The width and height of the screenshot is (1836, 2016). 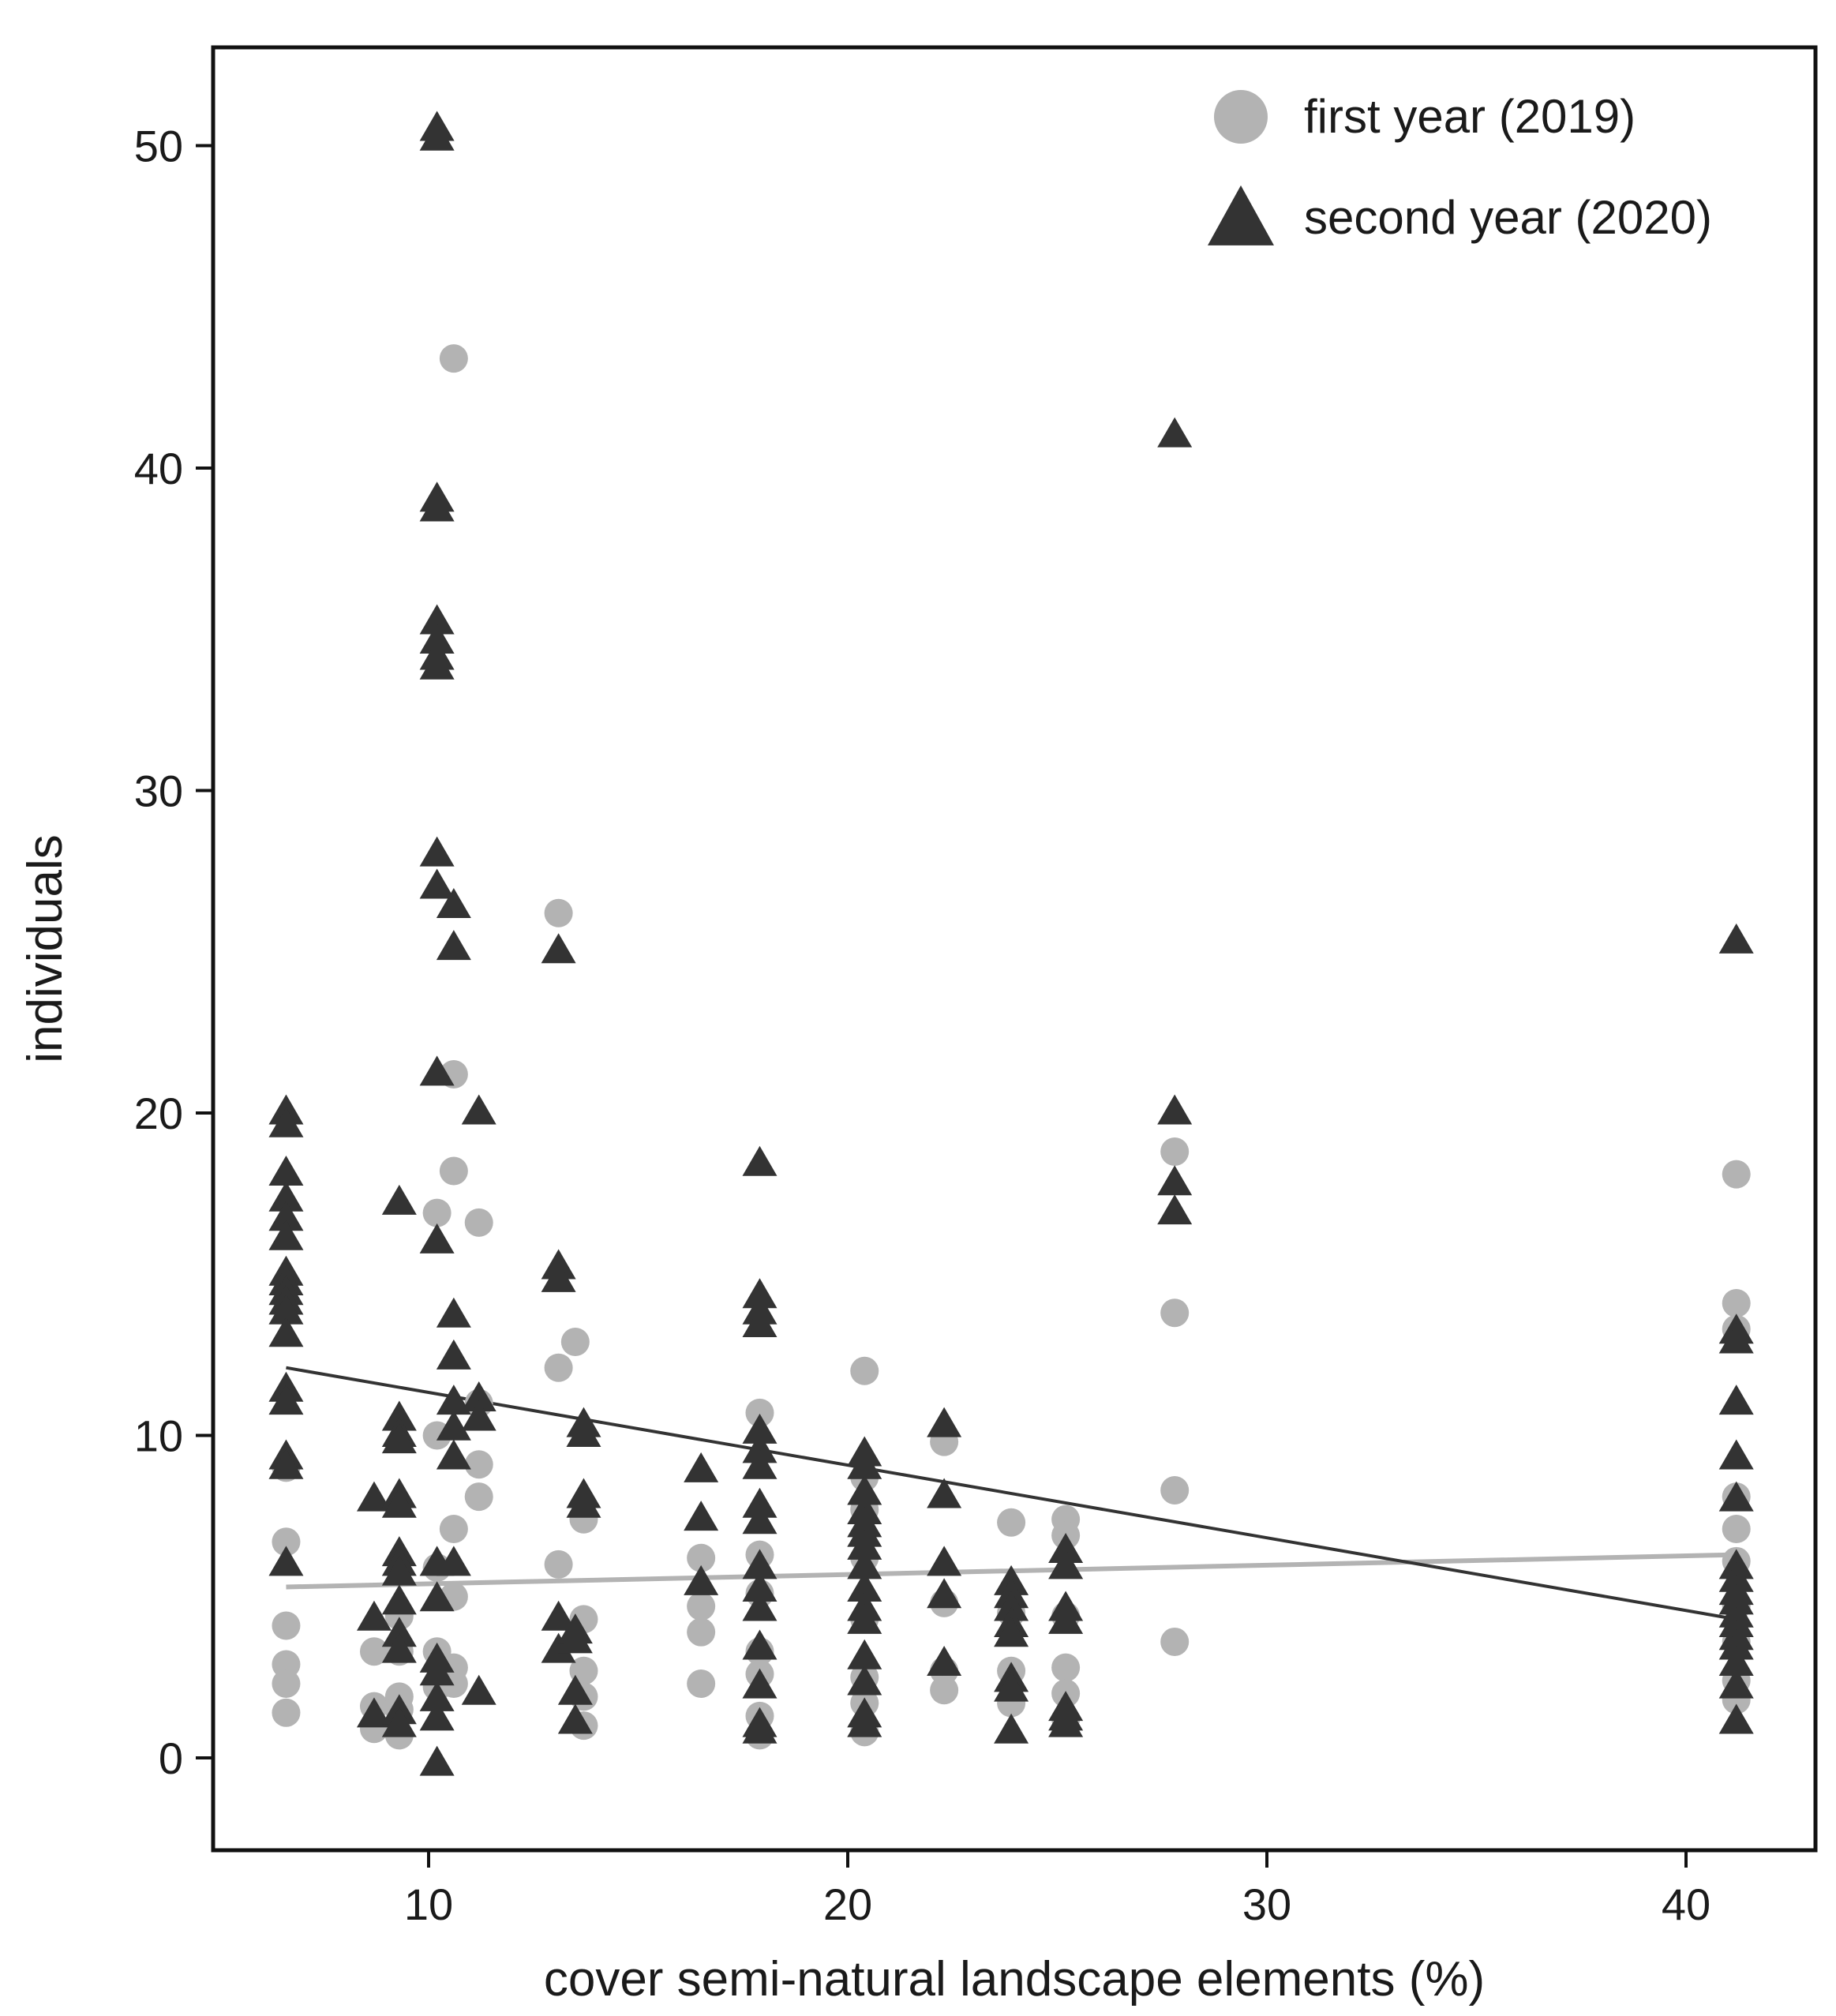 What do you see at coordinates (45, 948) in the screenshot?
I see `y-axis-title: individuals` at bounding box center [45, 948].